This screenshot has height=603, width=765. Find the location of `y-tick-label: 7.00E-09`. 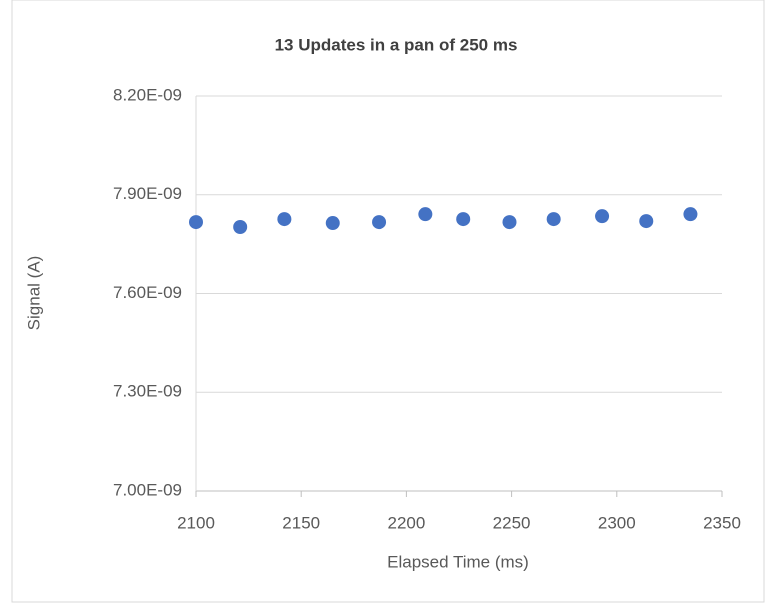

y-tick-label: 7.00E-09 is located at coordinates (147, 489).